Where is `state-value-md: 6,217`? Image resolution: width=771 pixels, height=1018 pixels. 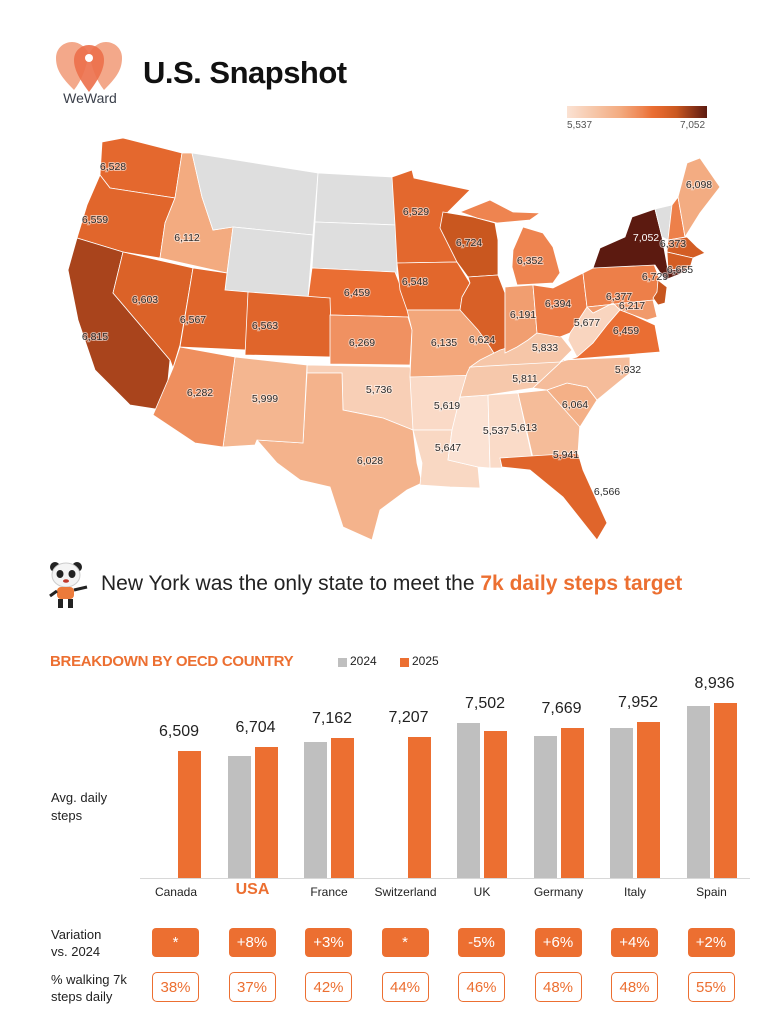
state-value-md: 6,217 is located at coordinates (632, 306).